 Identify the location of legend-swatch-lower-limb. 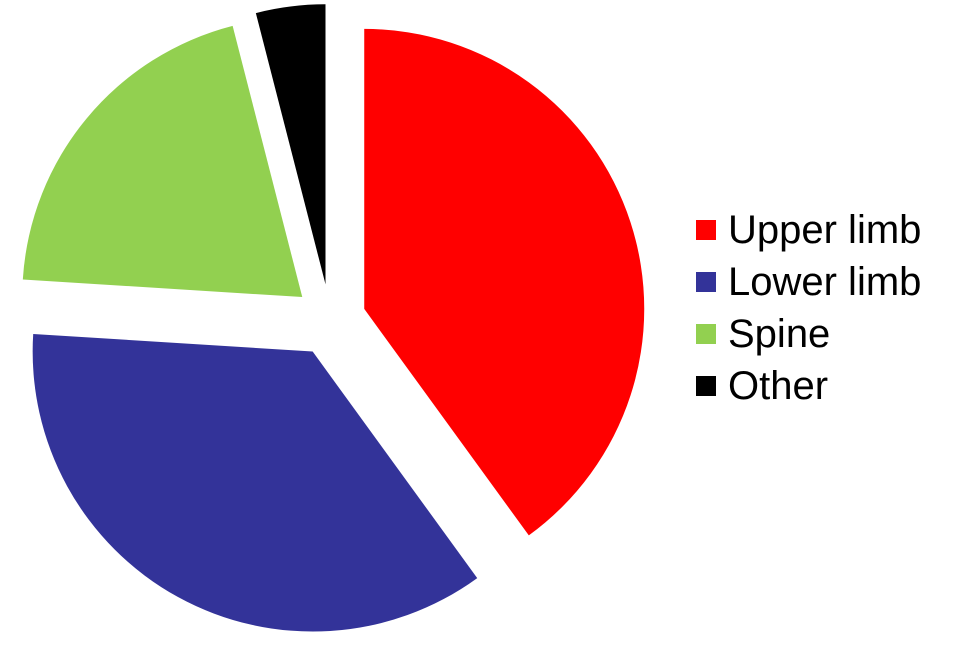
(706, 282).